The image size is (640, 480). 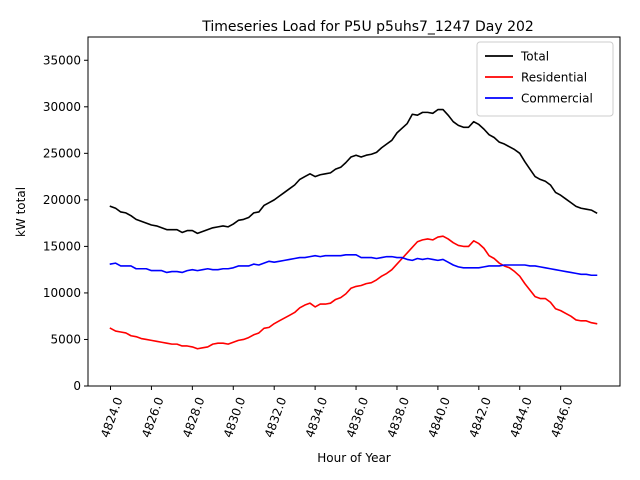 I want to click on y-tick-label: 0, so click(x=77, y=386).